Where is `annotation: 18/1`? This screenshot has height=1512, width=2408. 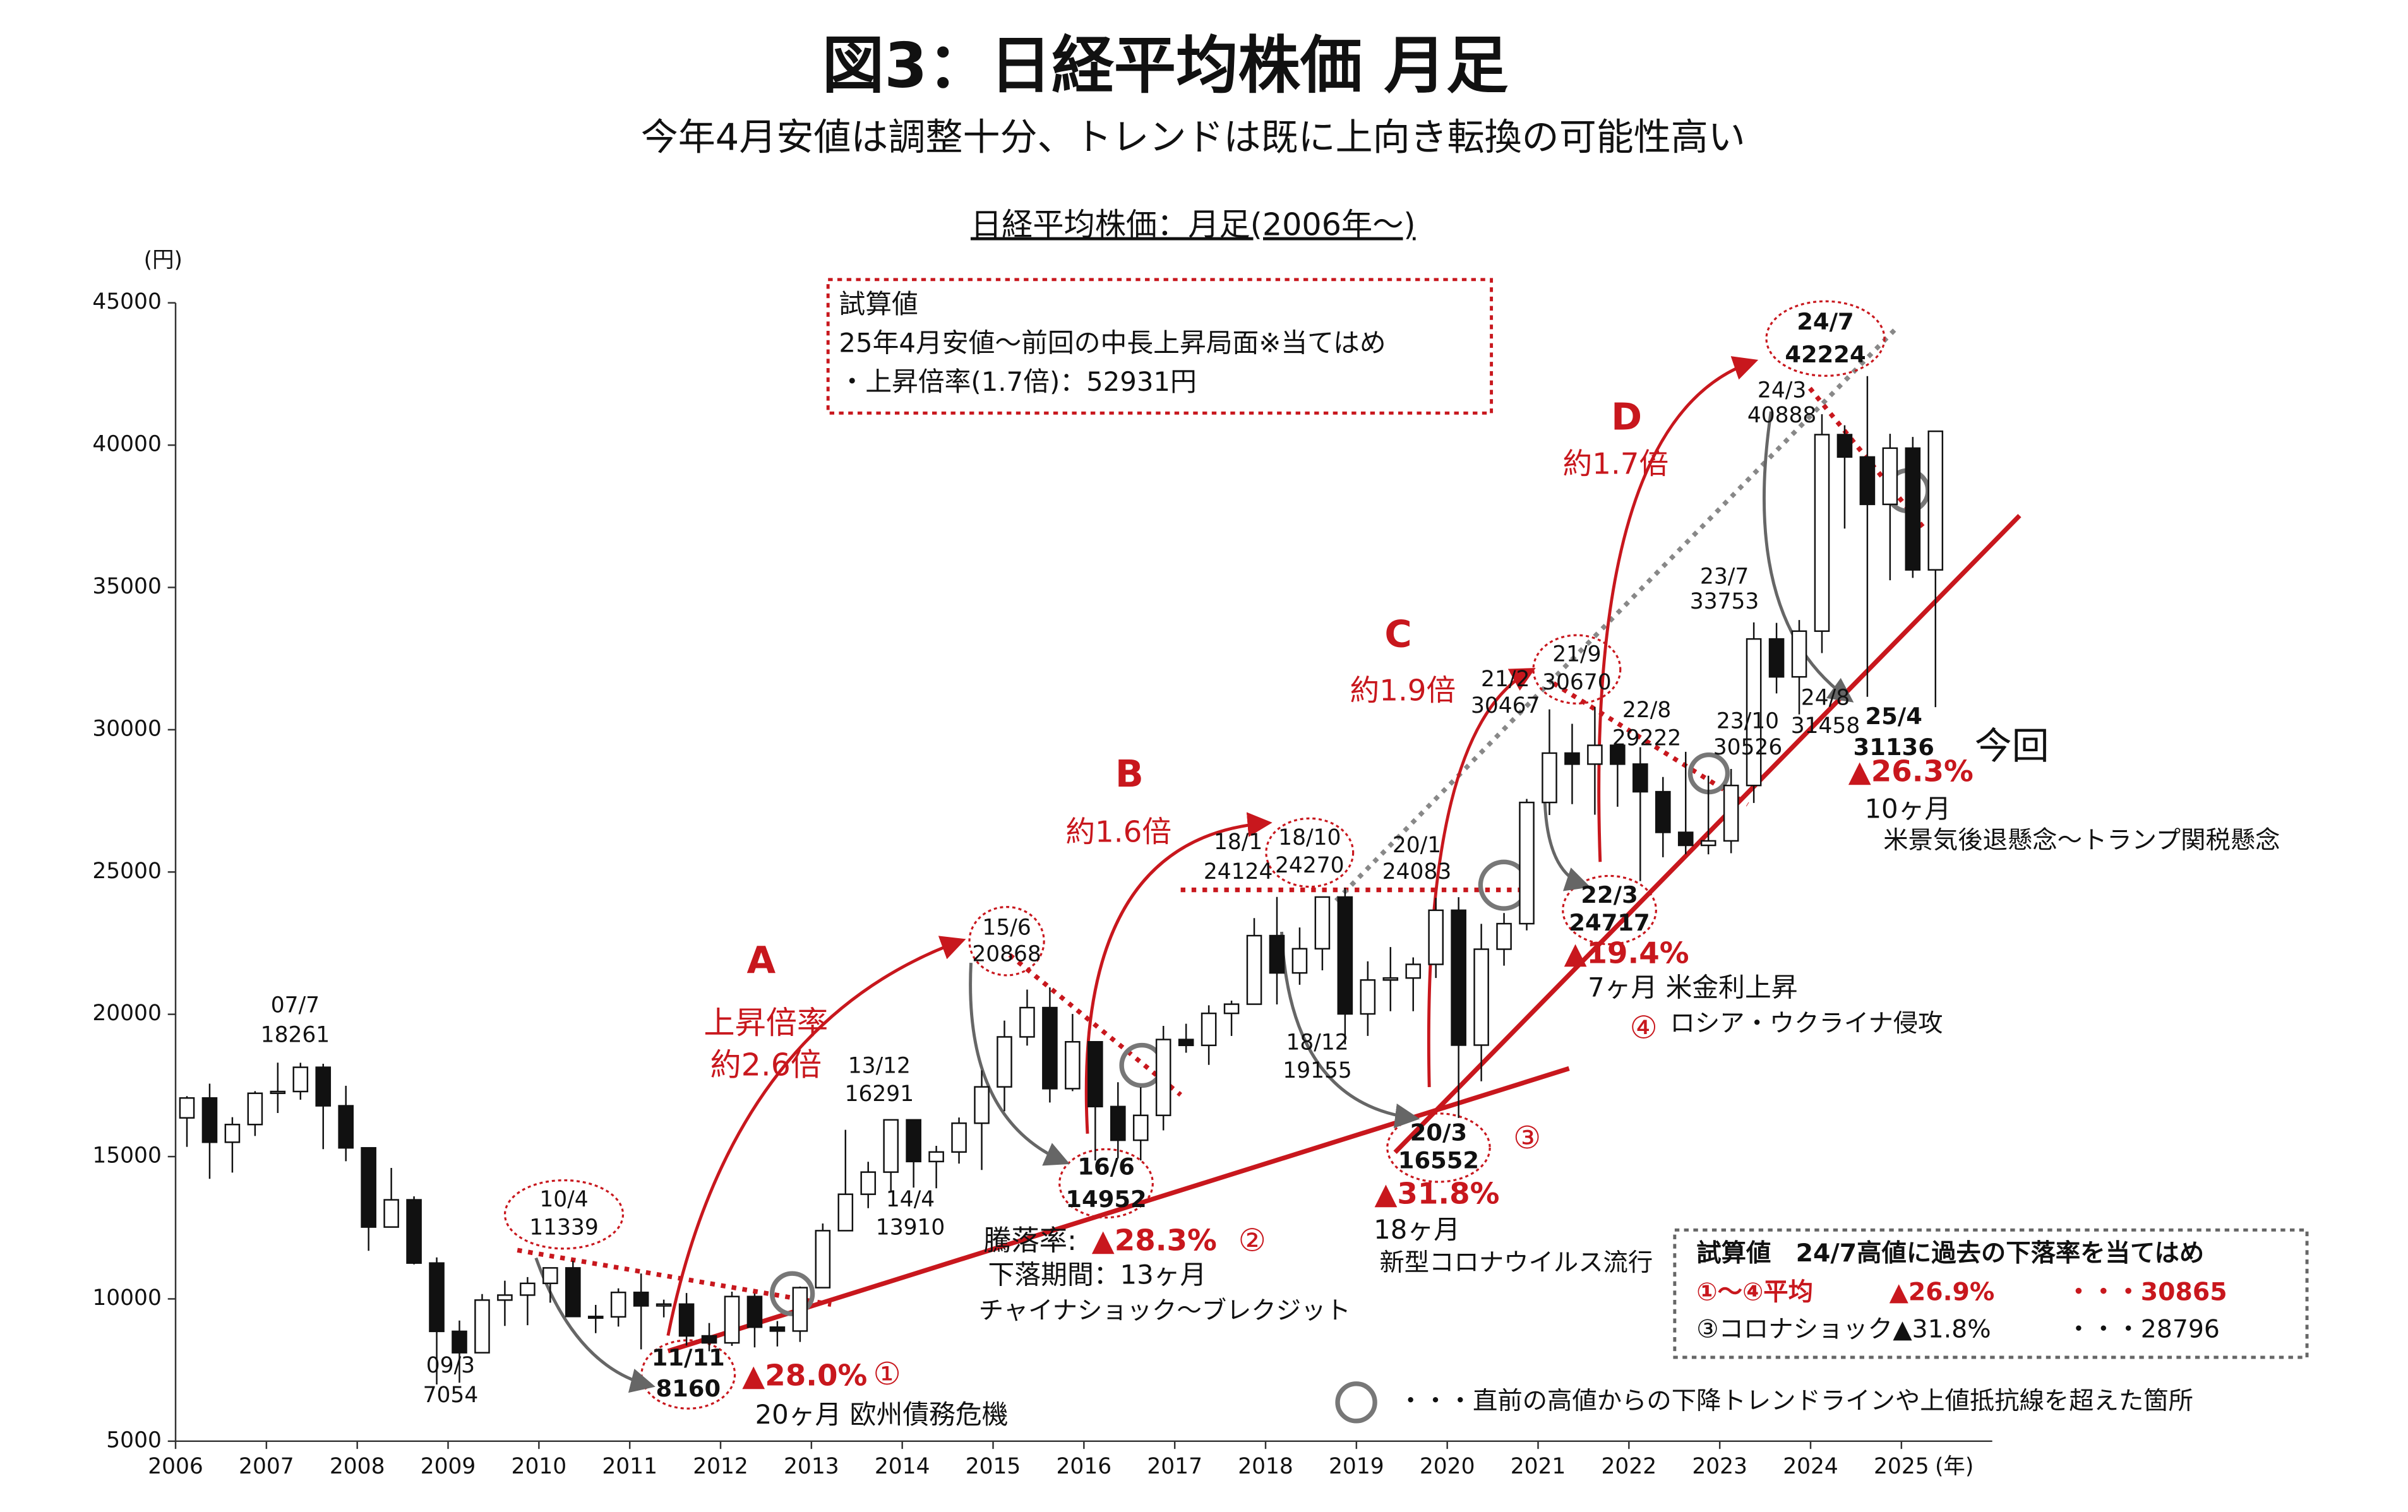
annotation: 18/1 is located at coordinates (1238, 842).